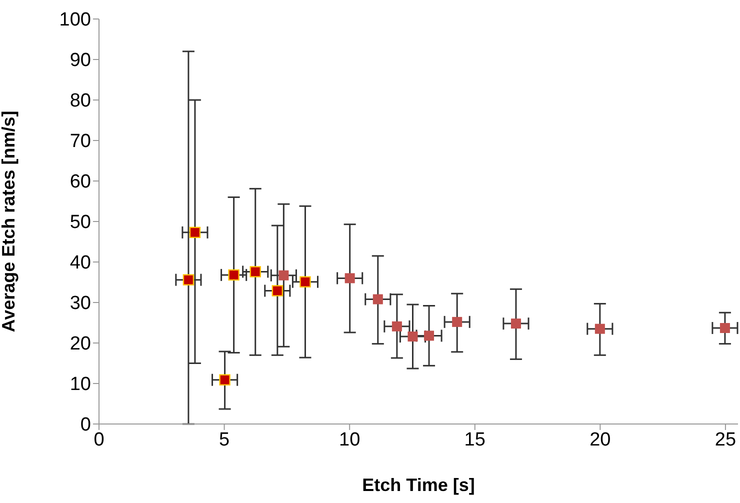 This screenshot has height=503, width=740. What do you see at coordinates (99, 439) in the screenshot?
I see `x-tick-label: 0` at bounding box center [99, 439].